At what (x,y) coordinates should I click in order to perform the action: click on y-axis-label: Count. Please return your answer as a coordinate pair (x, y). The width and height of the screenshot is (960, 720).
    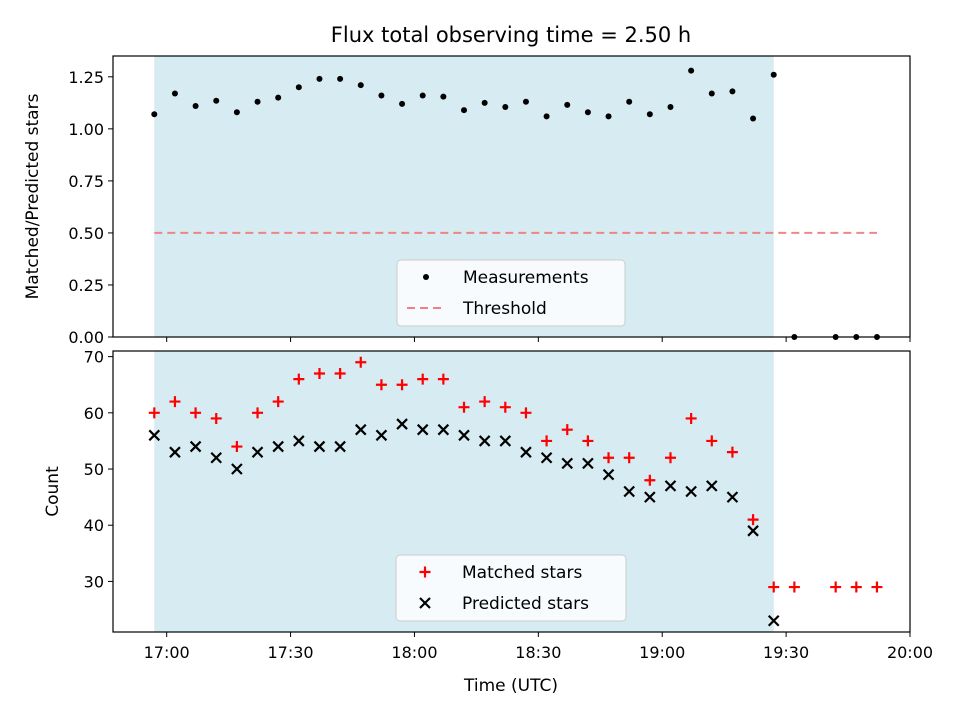
    Looking at the image, I should click on (53, 491).